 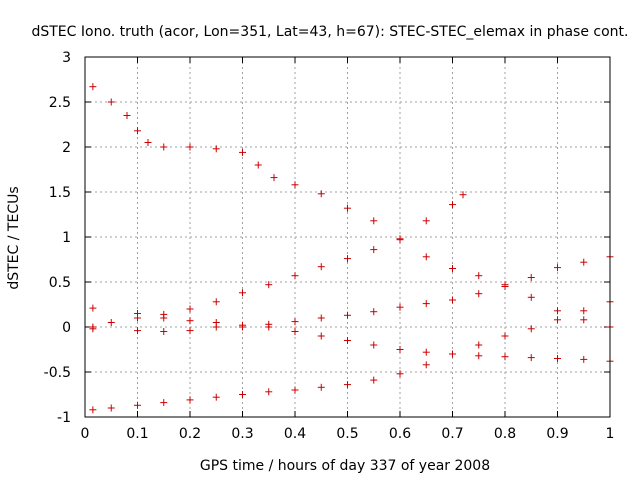 What do you see at coordinates (190, 434) in the screenshot?
I see `x-tick-label: 0.2` at bounding box center [190, 434].